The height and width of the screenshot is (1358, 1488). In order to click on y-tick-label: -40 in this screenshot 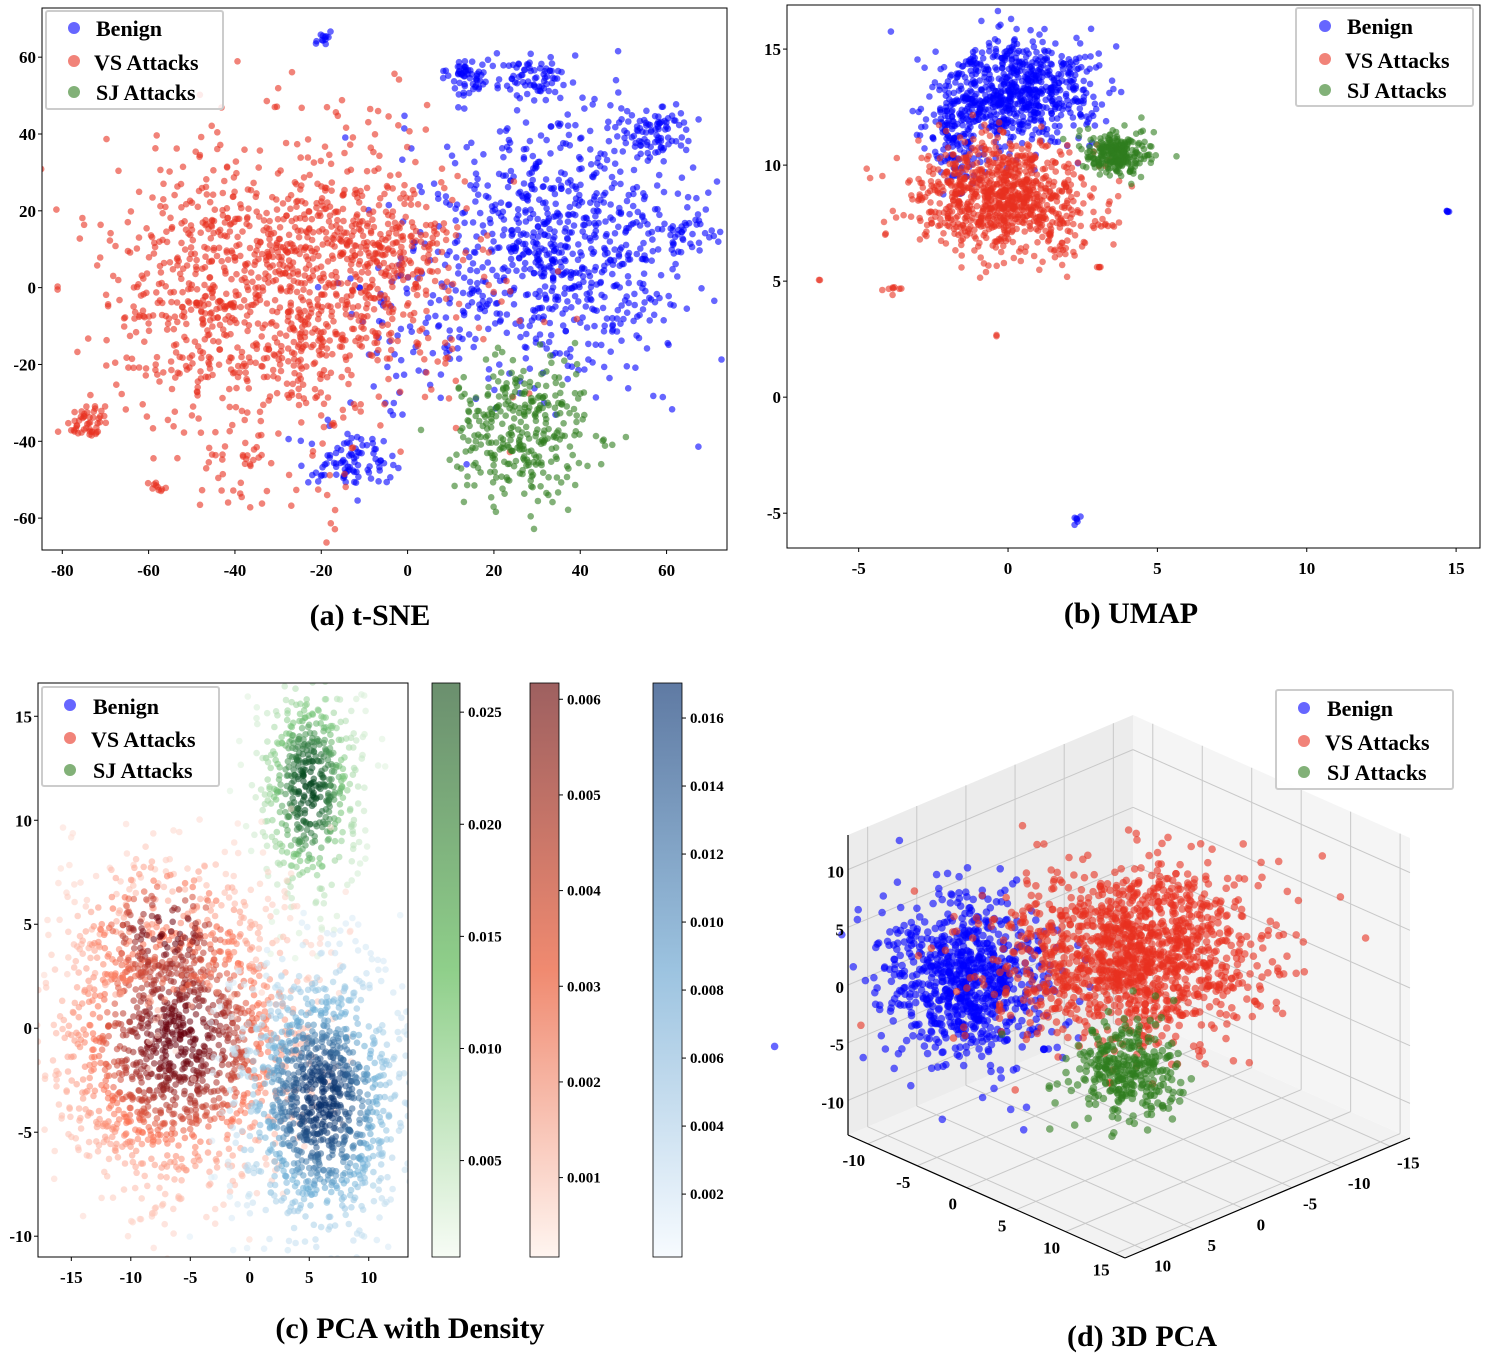, I will do `click(24, 441)`.